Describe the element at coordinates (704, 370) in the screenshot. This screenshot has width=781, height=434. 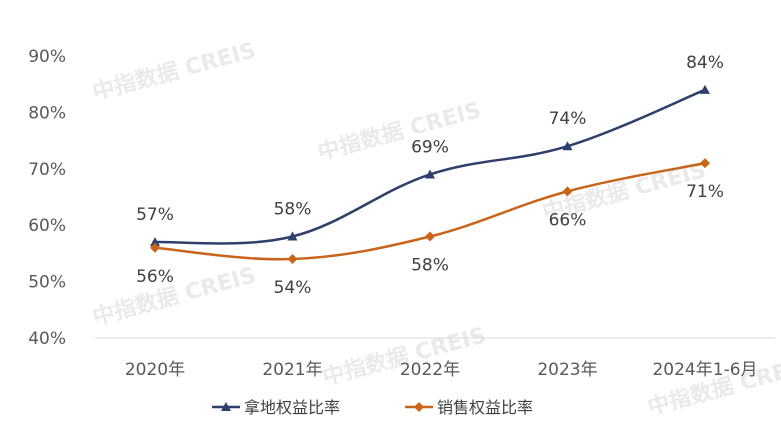
I see `x-tick-label: 2024年1-6月` at that location.